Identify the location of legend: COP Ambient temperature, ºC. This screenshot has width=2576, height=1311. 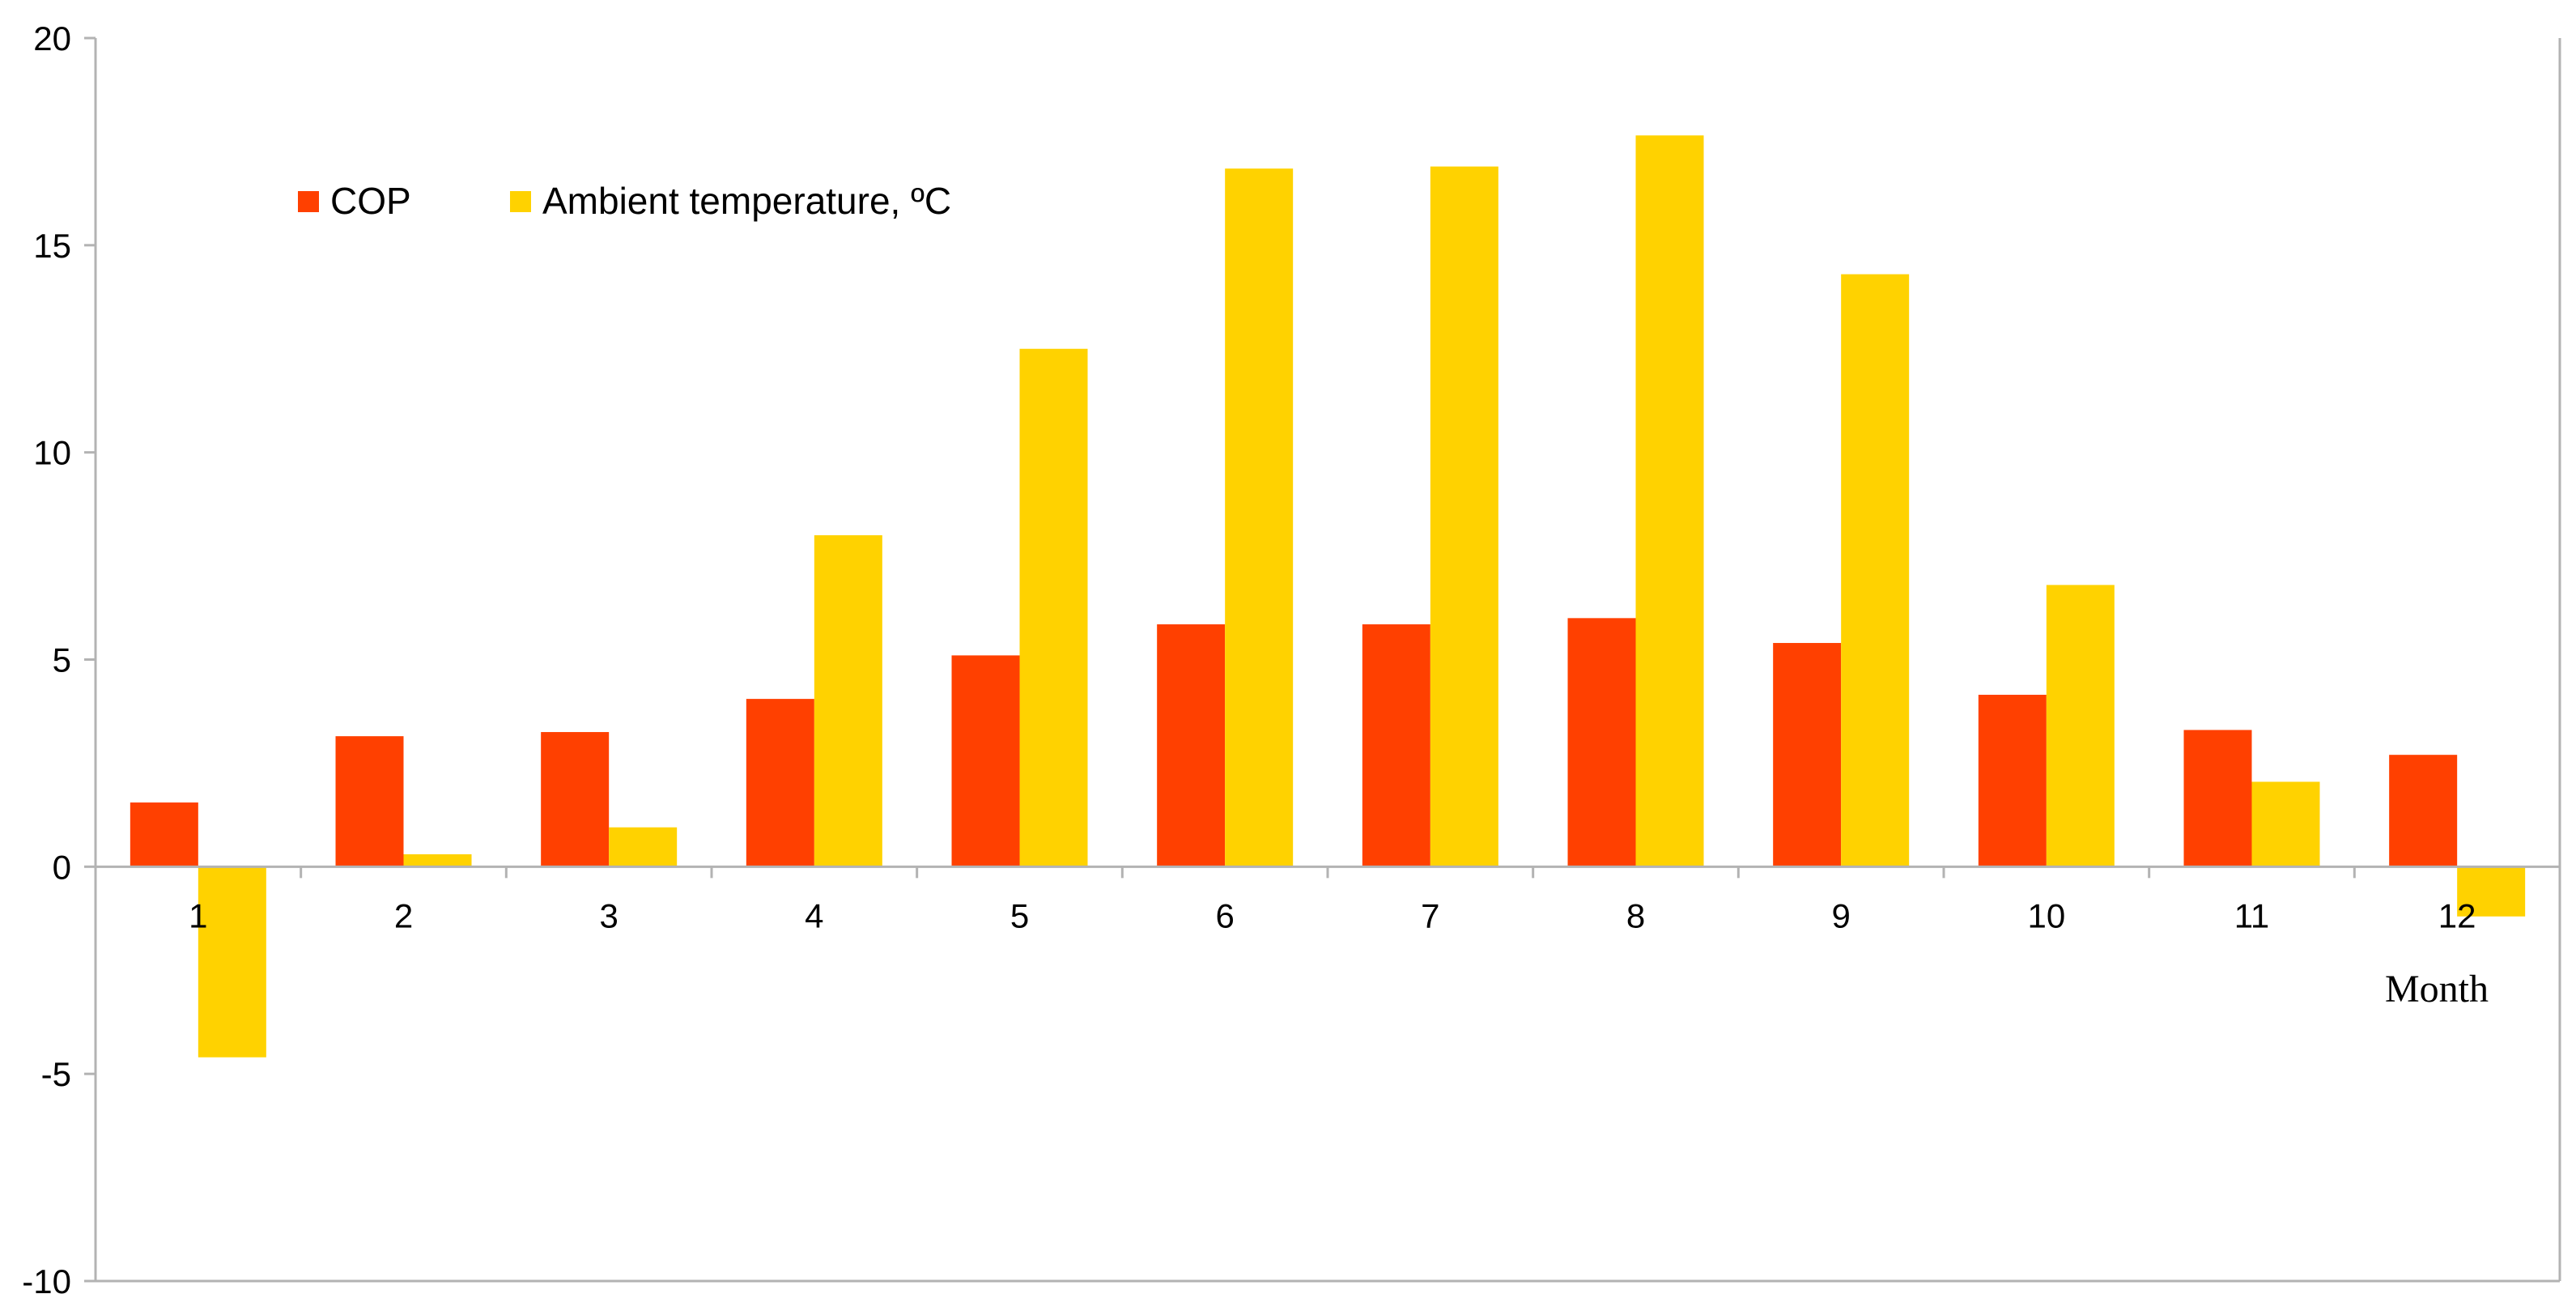
(625, 201).